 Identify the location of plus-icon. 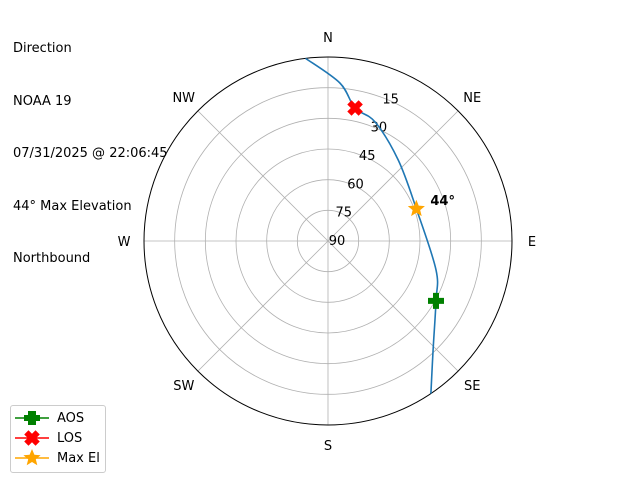
(32, 418).